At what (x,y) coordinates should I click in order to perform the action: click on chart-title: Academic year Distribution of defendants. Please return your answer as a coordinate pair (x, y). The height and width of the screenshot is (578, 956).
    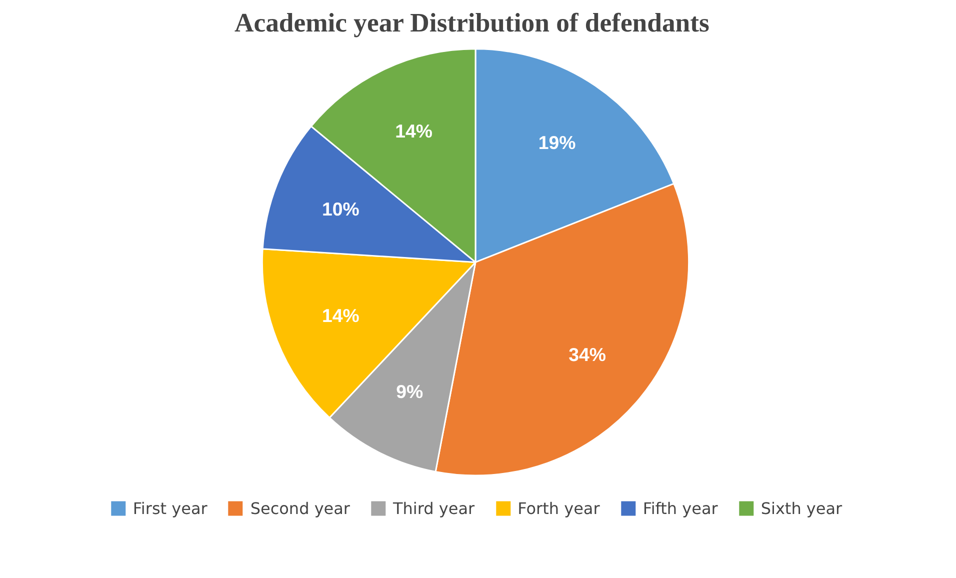
    Looking at the image, I should click on (472, 23).